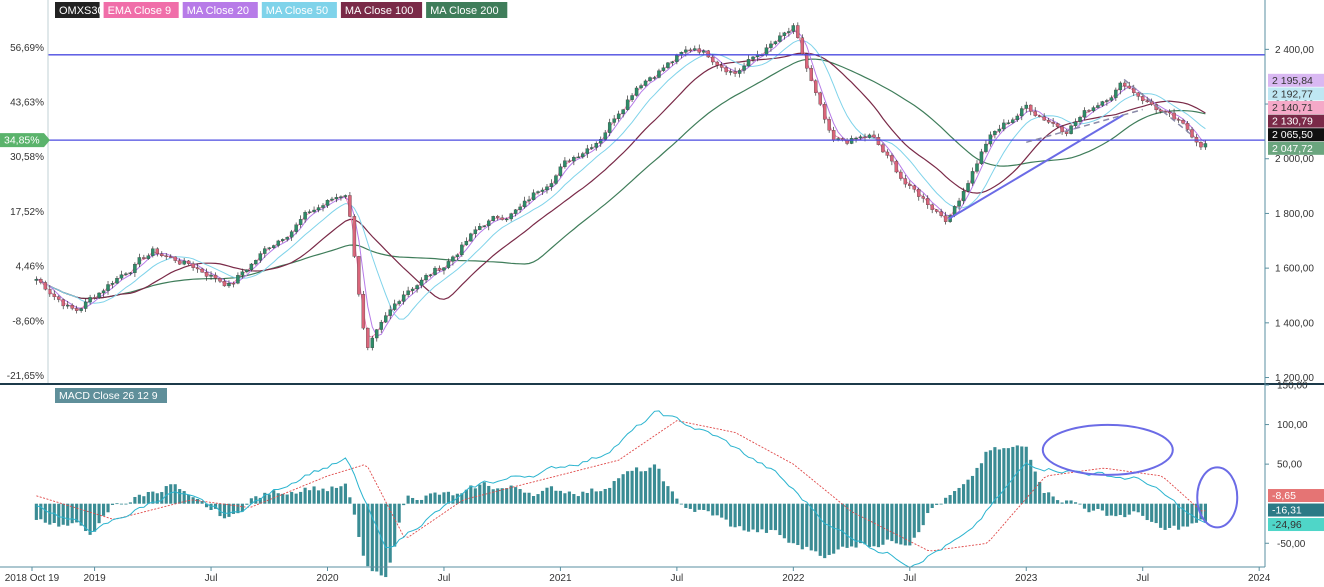 This screenshot has height=587, width=1324. Describe the element at coordinates (1036, 167) in the screenshot. I see `trend-line` at that location.